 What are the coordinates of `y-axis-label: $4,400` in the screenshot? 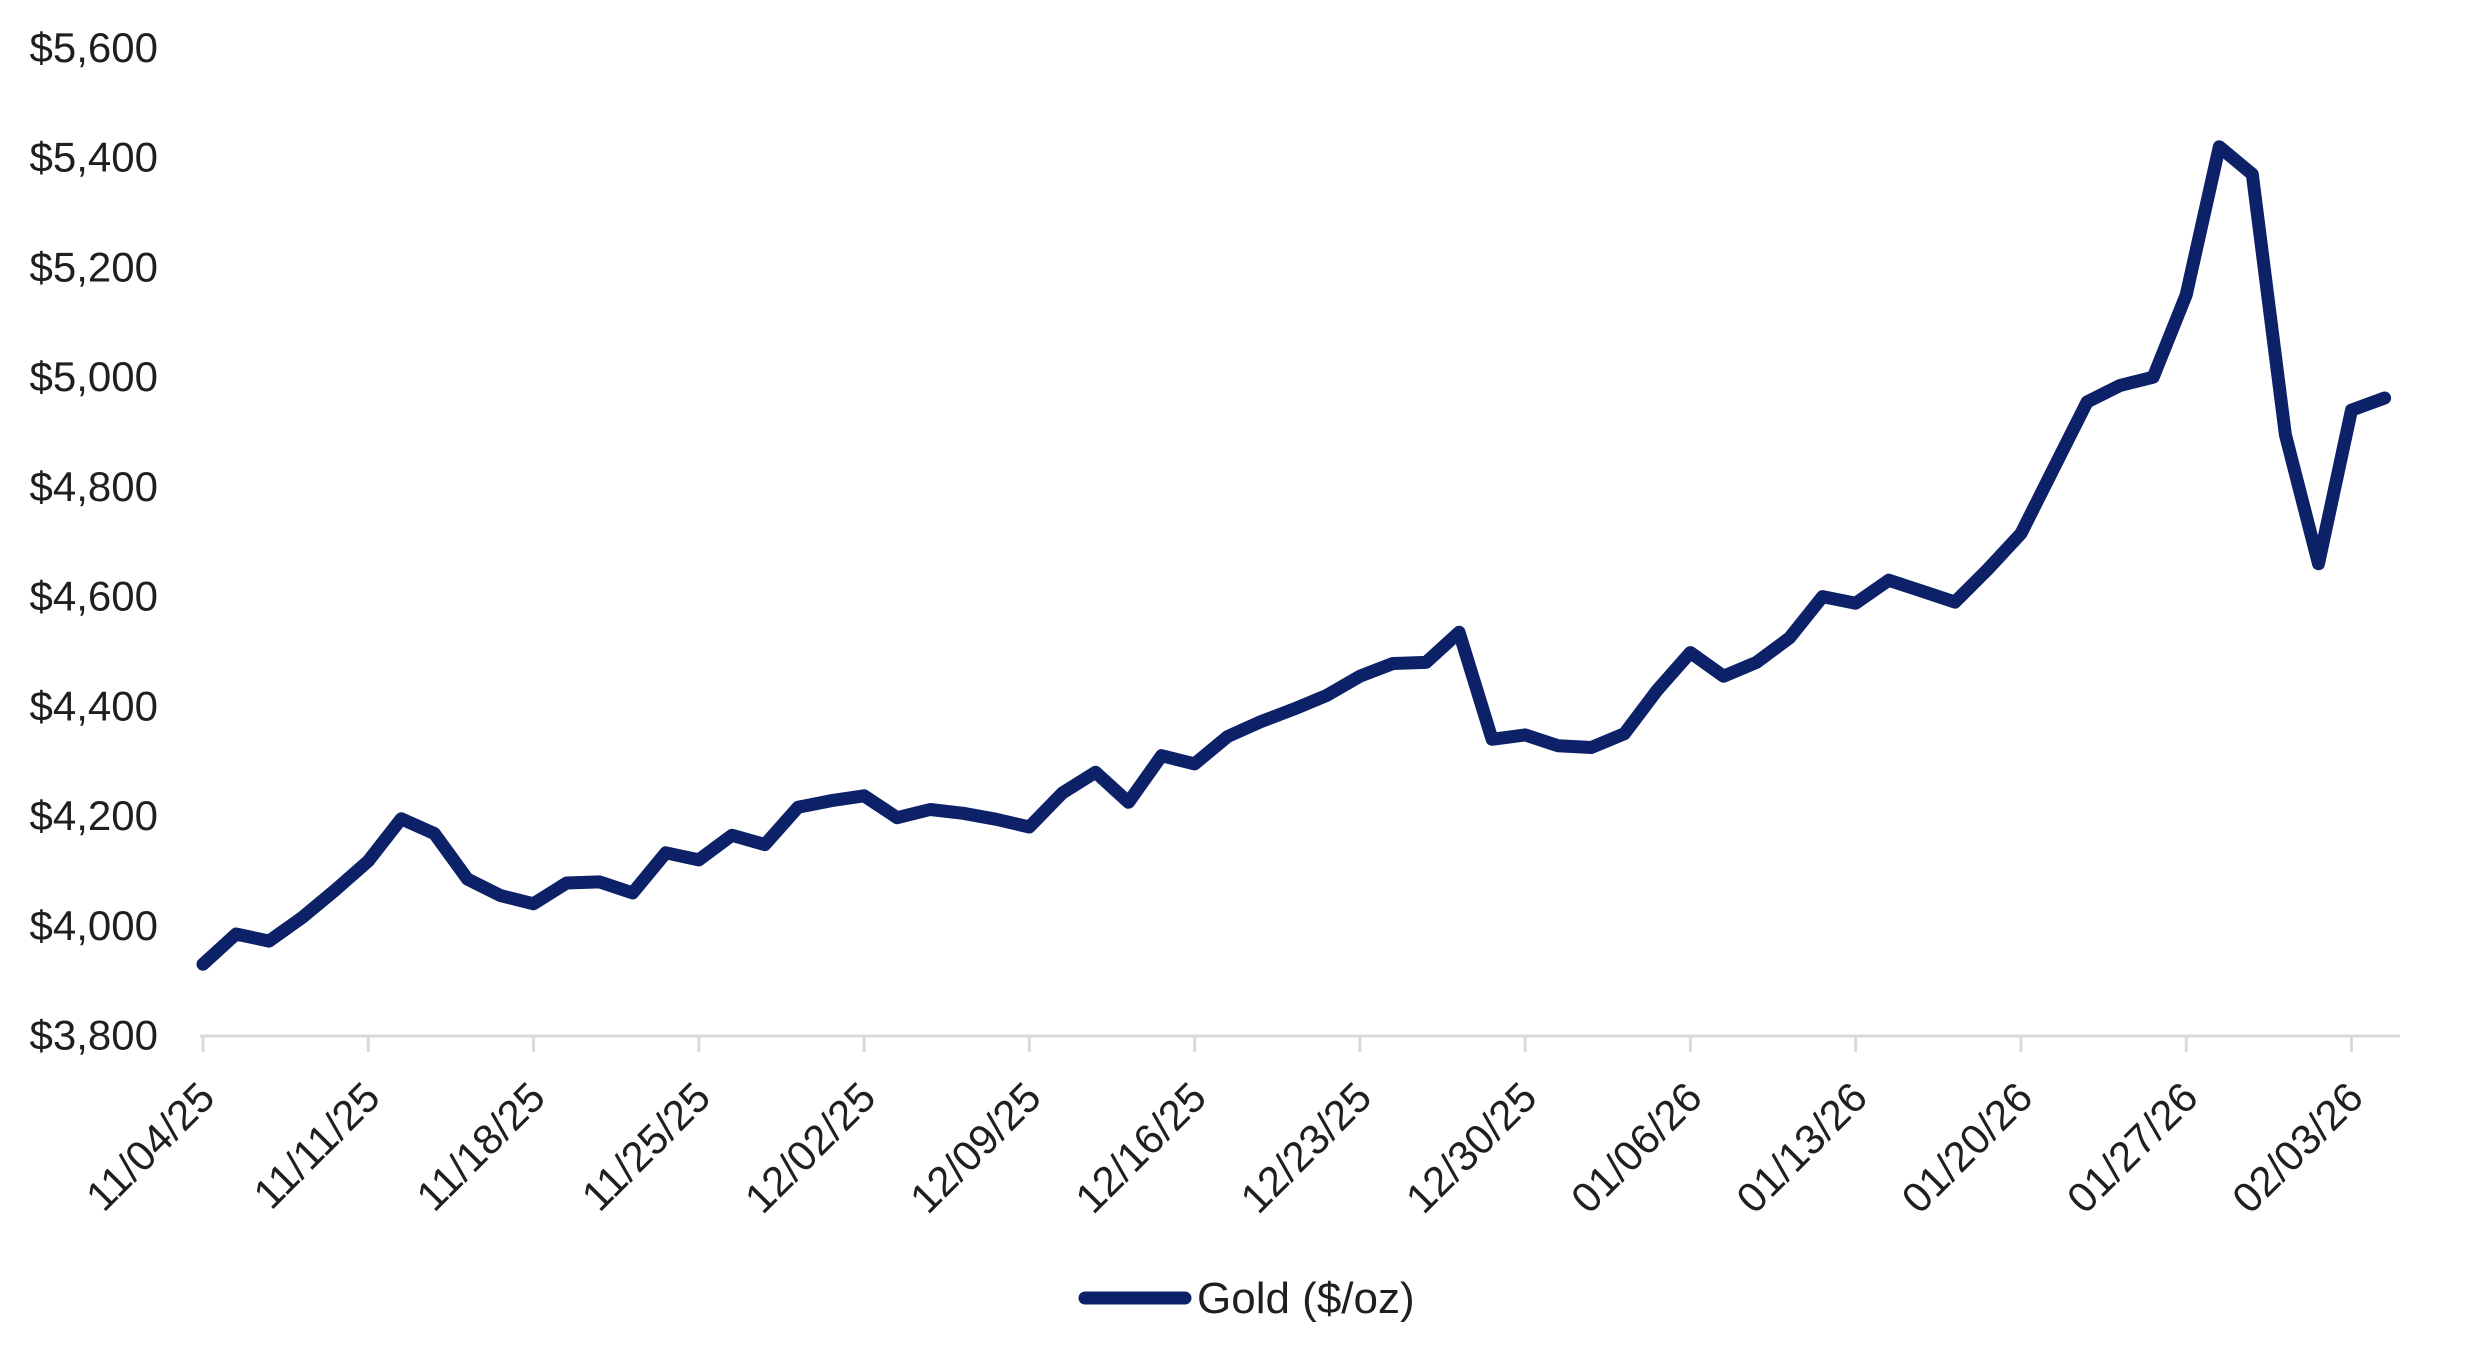 It's located at (94, 705).